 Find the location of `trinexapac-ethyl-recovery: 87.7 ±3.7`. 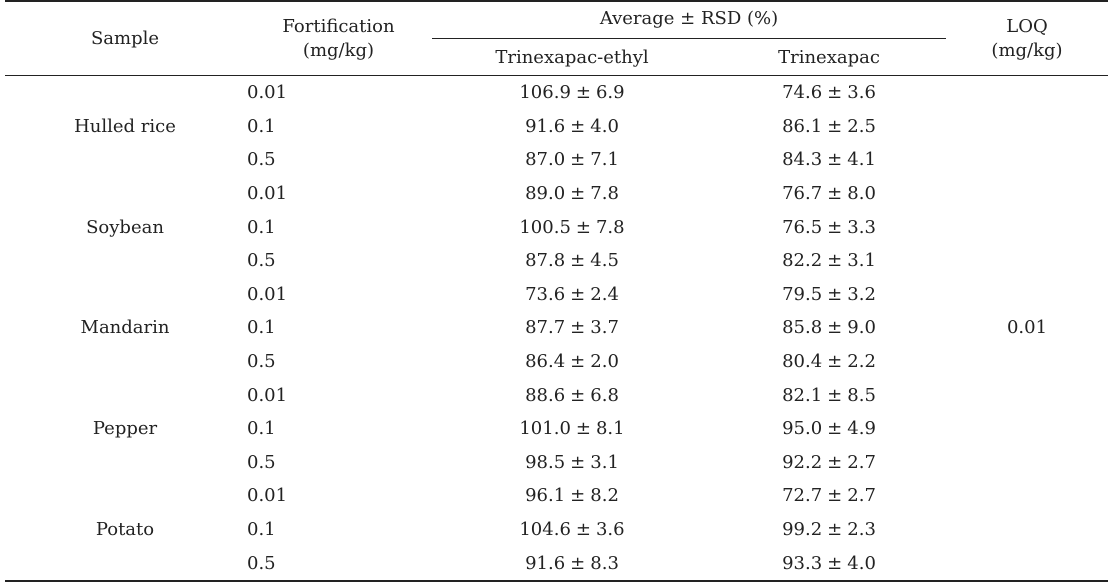

trinexapac-ethyl-recovery: 87.7 ±3.7 is located at coordinates (572, 328).